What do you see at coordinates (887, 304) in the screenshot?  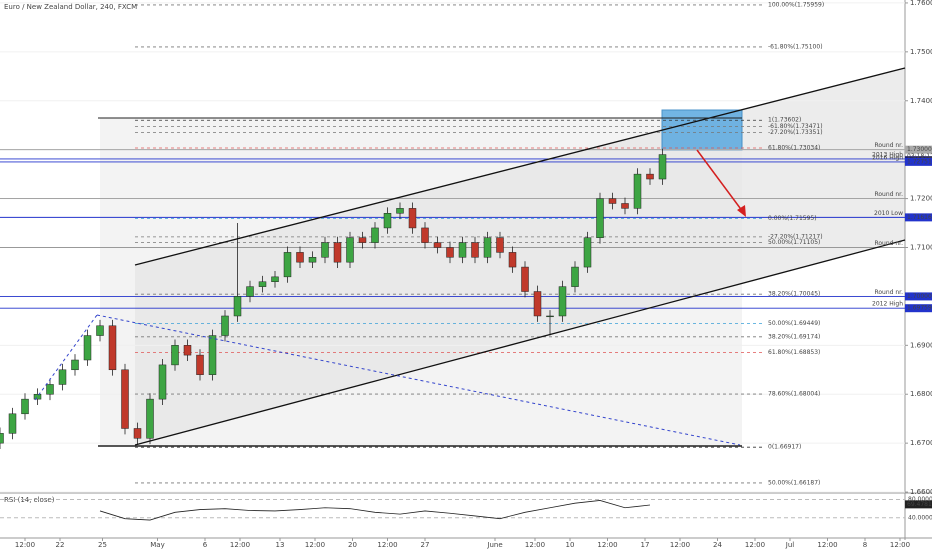 I see `level-label: 2012 High` at bounding box center [887, 304].